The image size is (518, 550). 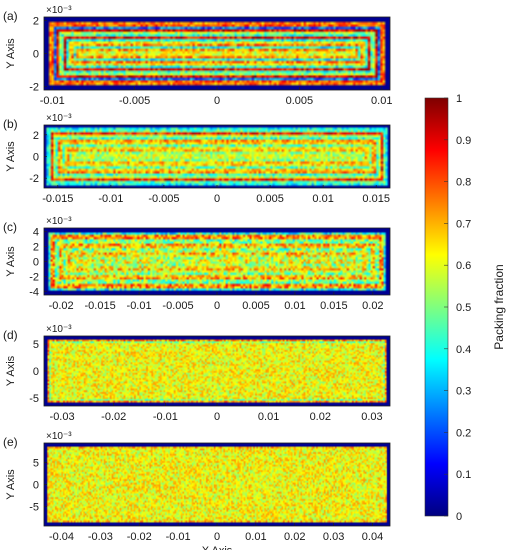 I want to click on colorbar-tick-label: 0.7, so click(x=463, y=224).